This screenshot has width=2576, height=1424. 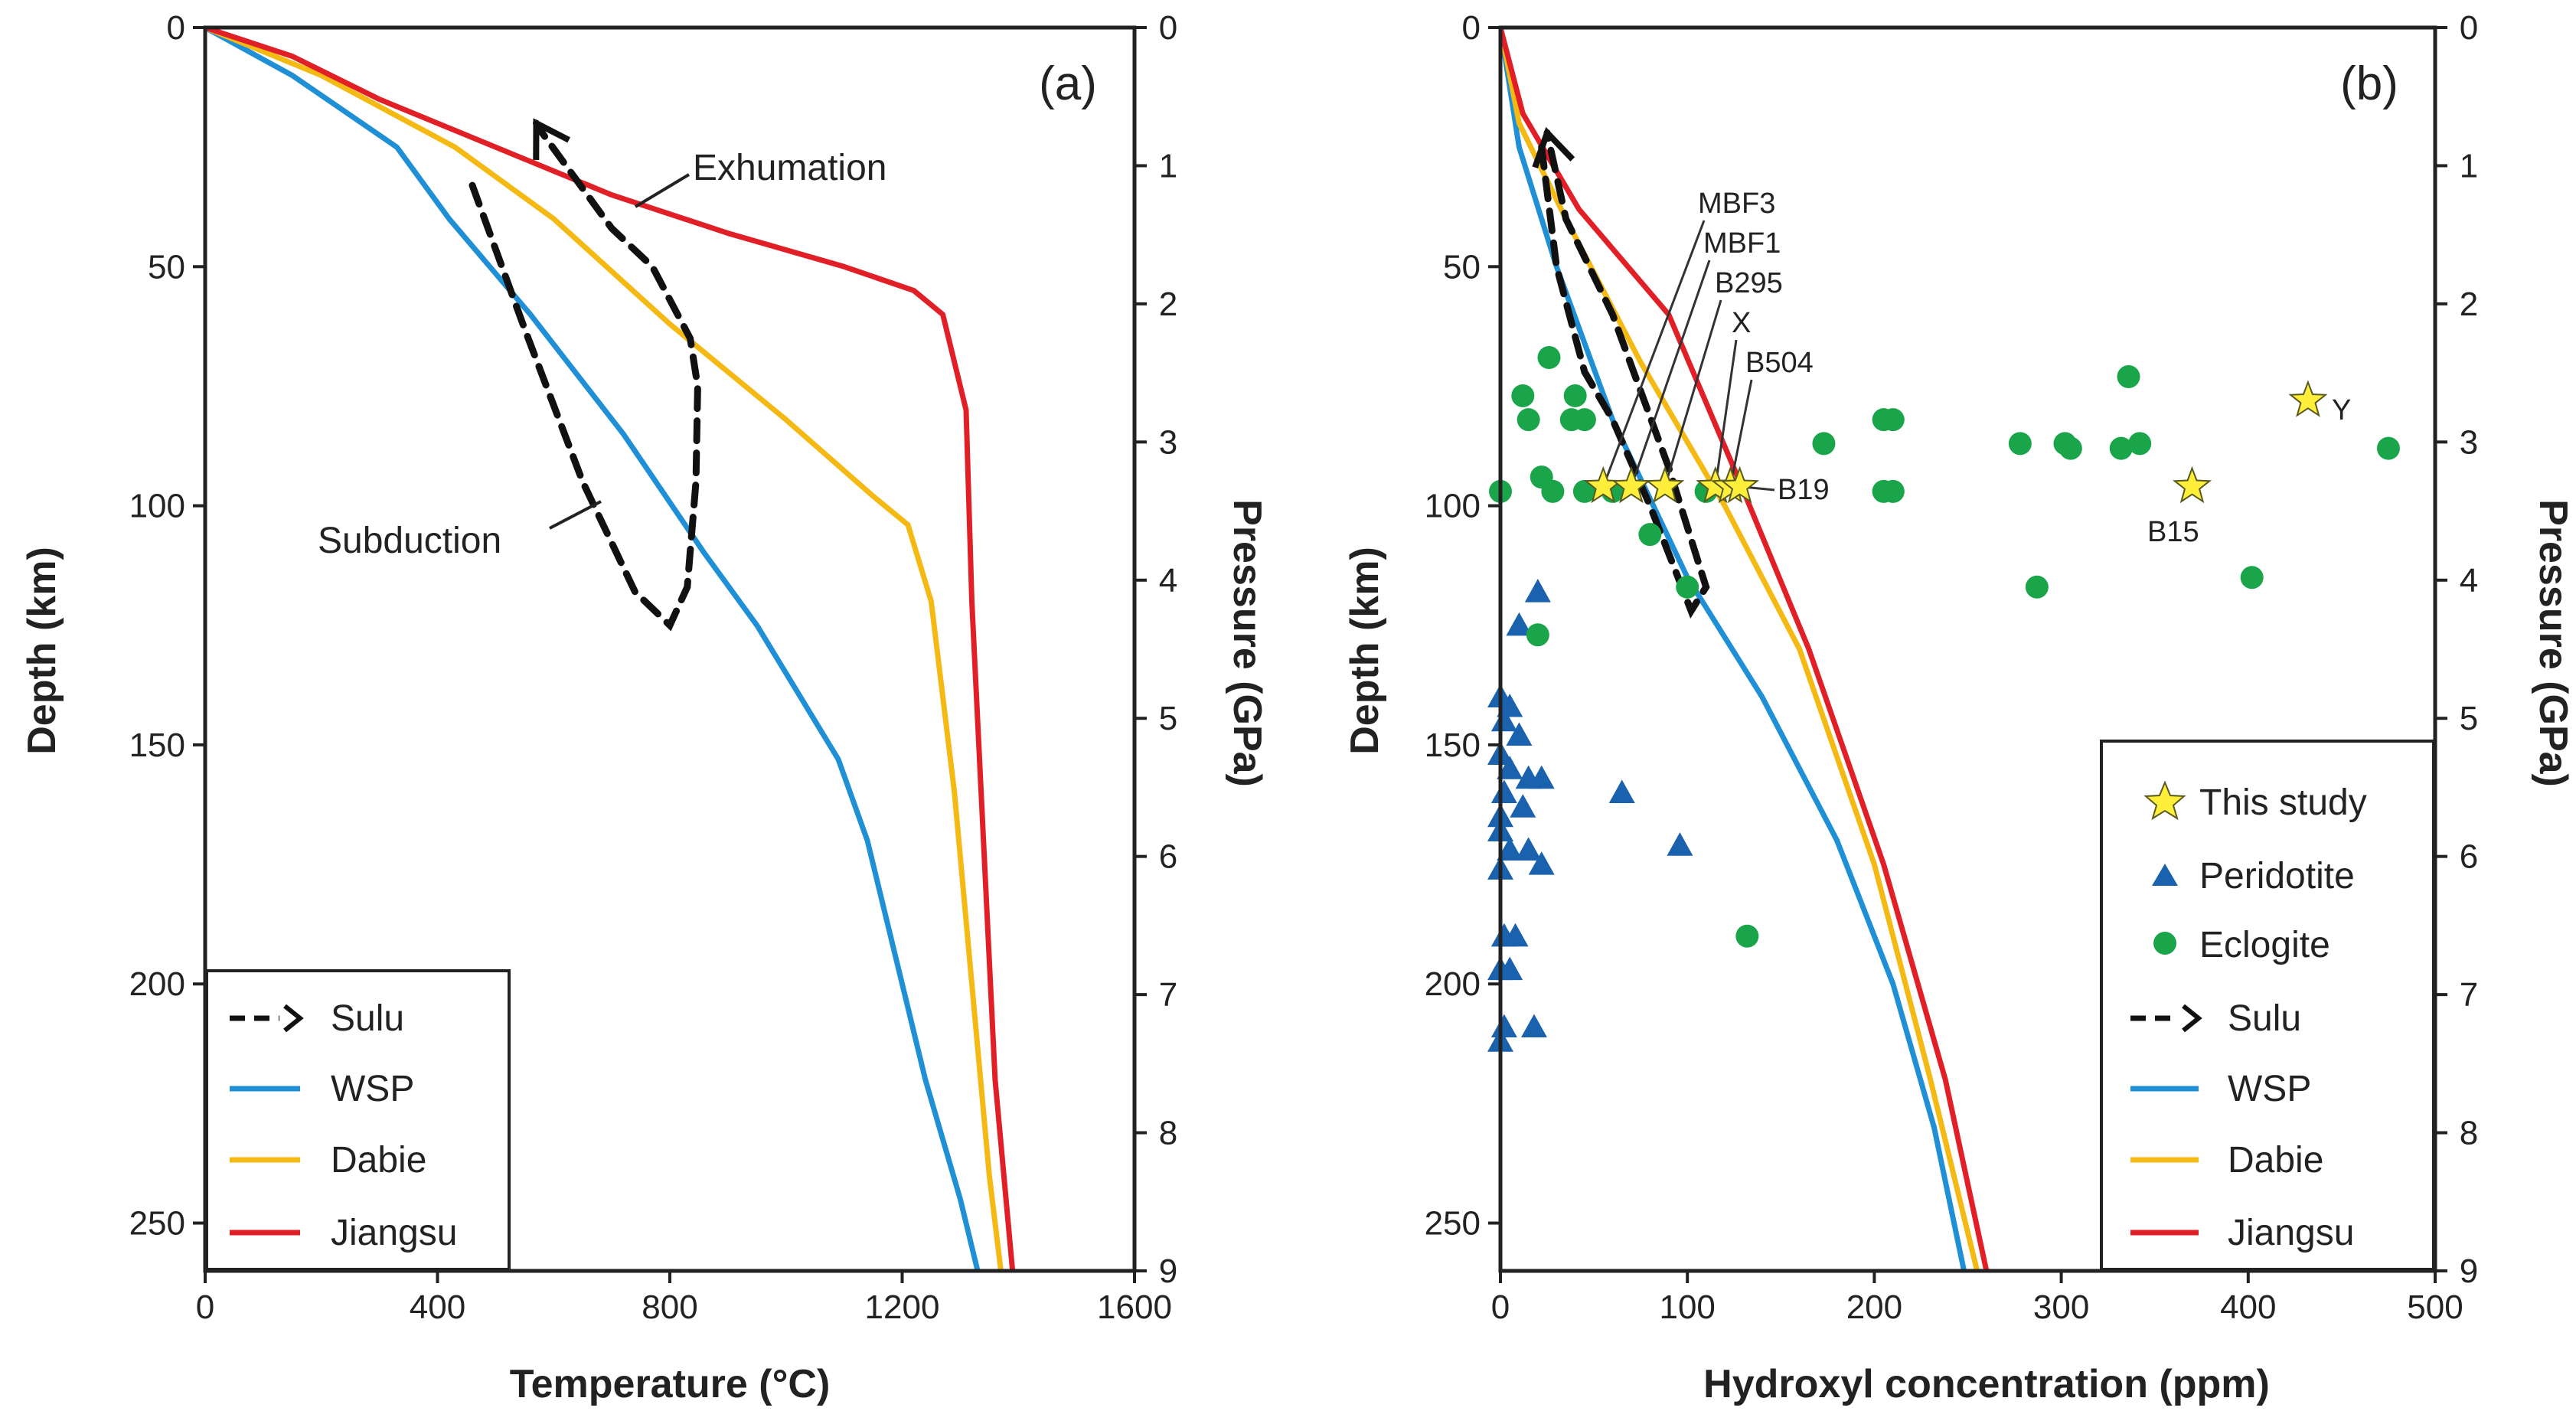 What do you see at coordinates (409, 541) in the screenshot?
I see `a-subduction-label: Subduction` at bounding box center [409, 541].